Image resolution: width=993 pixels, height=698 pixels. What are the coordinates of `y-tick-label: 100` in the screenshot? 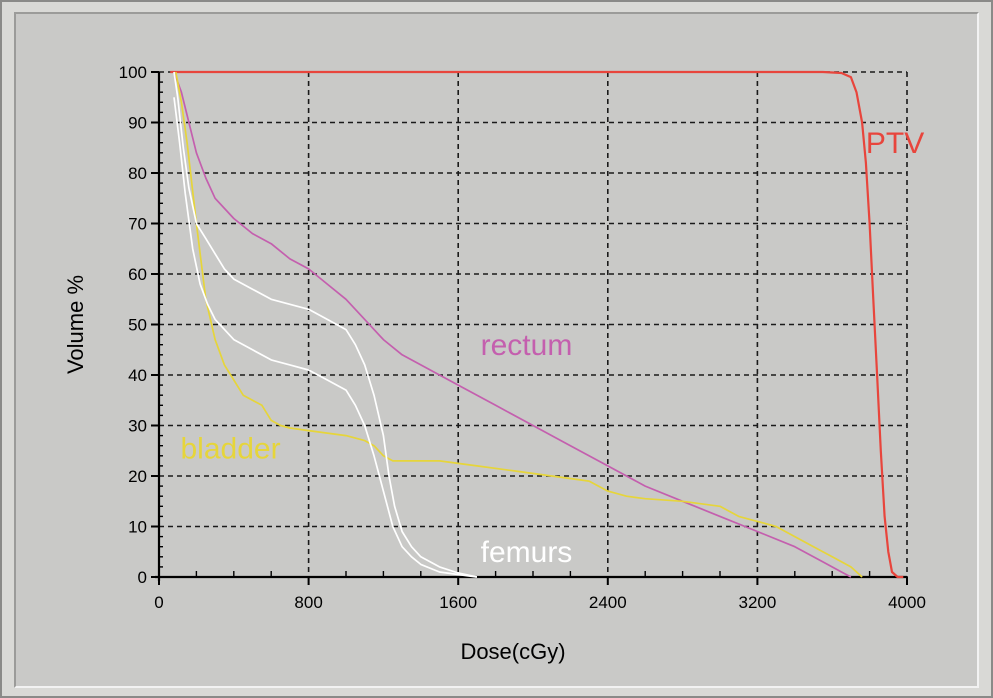 It's located at (133, 72).